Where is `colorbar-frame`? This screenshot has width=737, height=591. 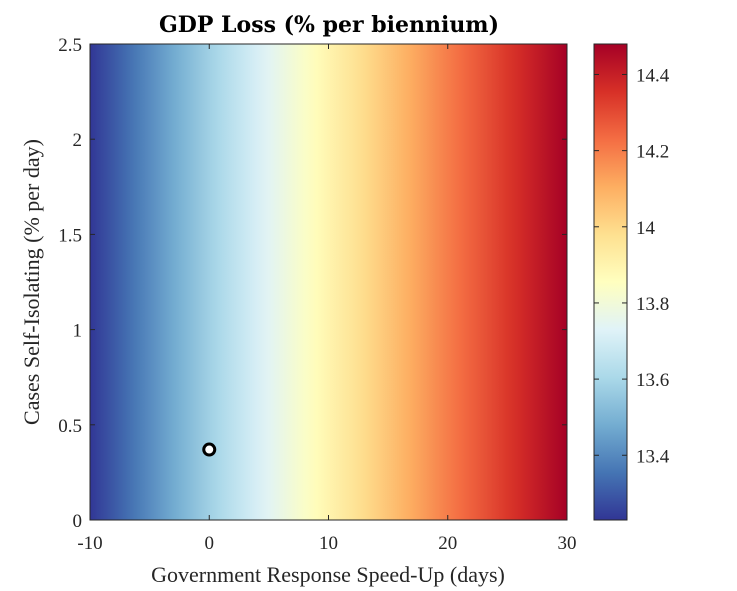 colorbar-frame is located at coordinates (610, 282).